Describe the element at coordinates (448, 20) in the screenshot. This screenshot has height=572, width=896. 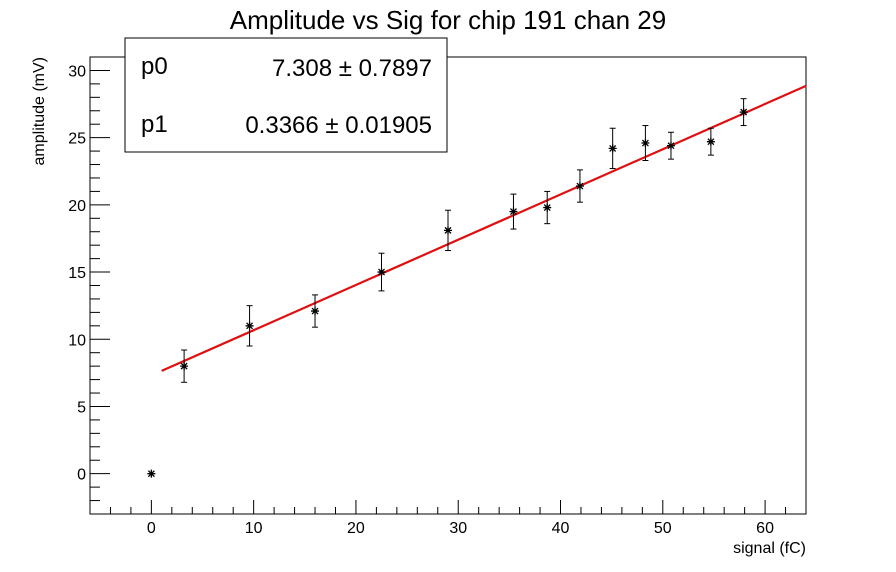
I see `chart-title: Amplitude vs Sig for chip 191 chan 29` at that location.